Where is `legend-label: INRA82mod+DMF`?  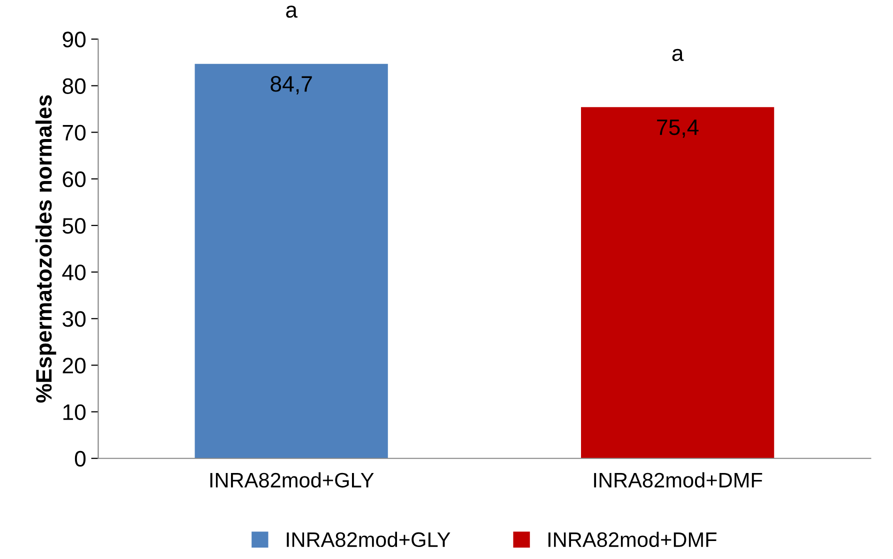 legend-label: INRA82mod+DMF is located at coordinates (632, 540).